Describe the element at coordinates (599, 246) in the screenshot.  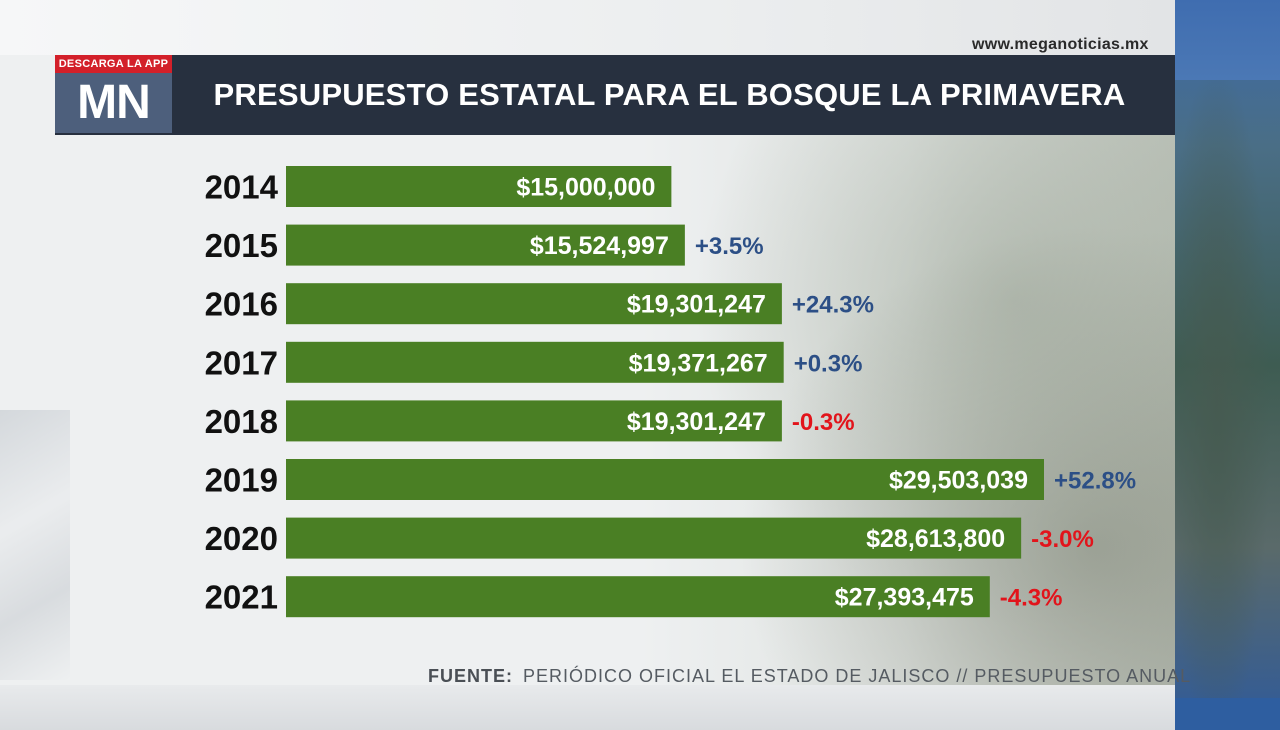
I see `bar-value-label: $15,524,997` at that location.